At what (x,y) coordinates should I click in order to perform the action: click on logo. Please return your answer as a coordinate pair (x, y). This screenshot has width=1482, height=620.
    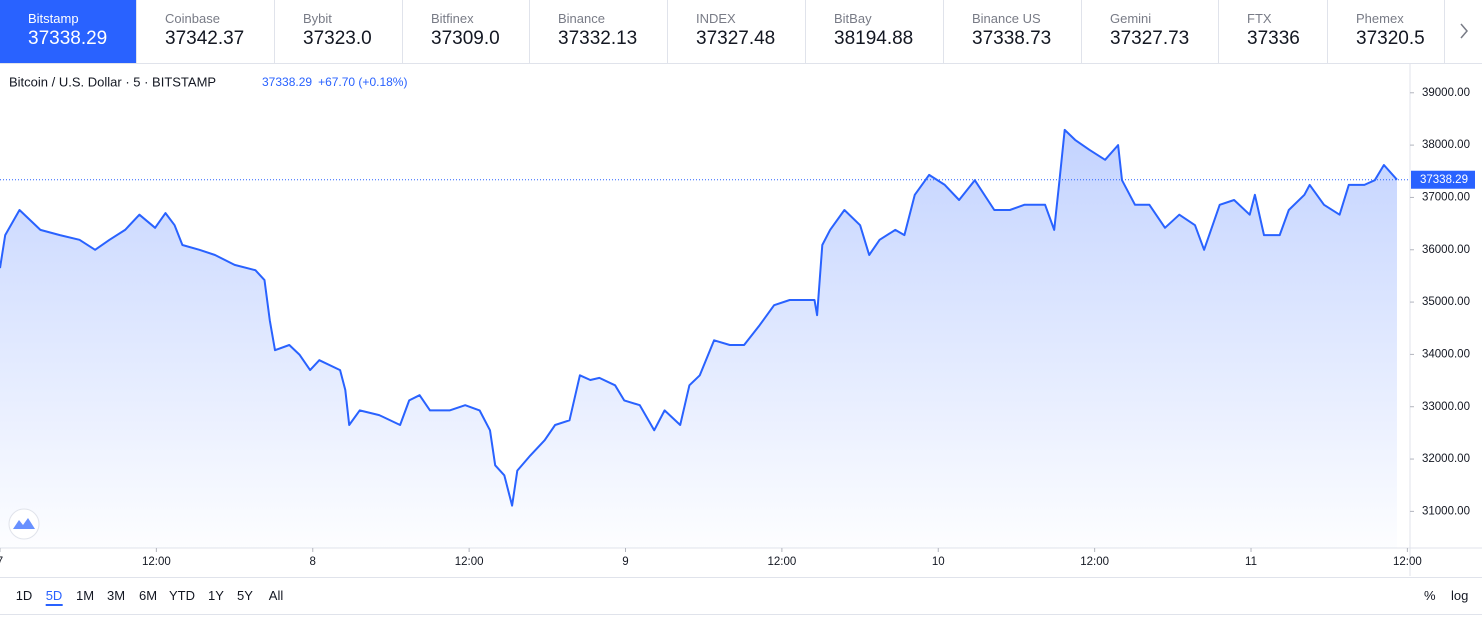
    Looking at the image, I should click on (24, 524).